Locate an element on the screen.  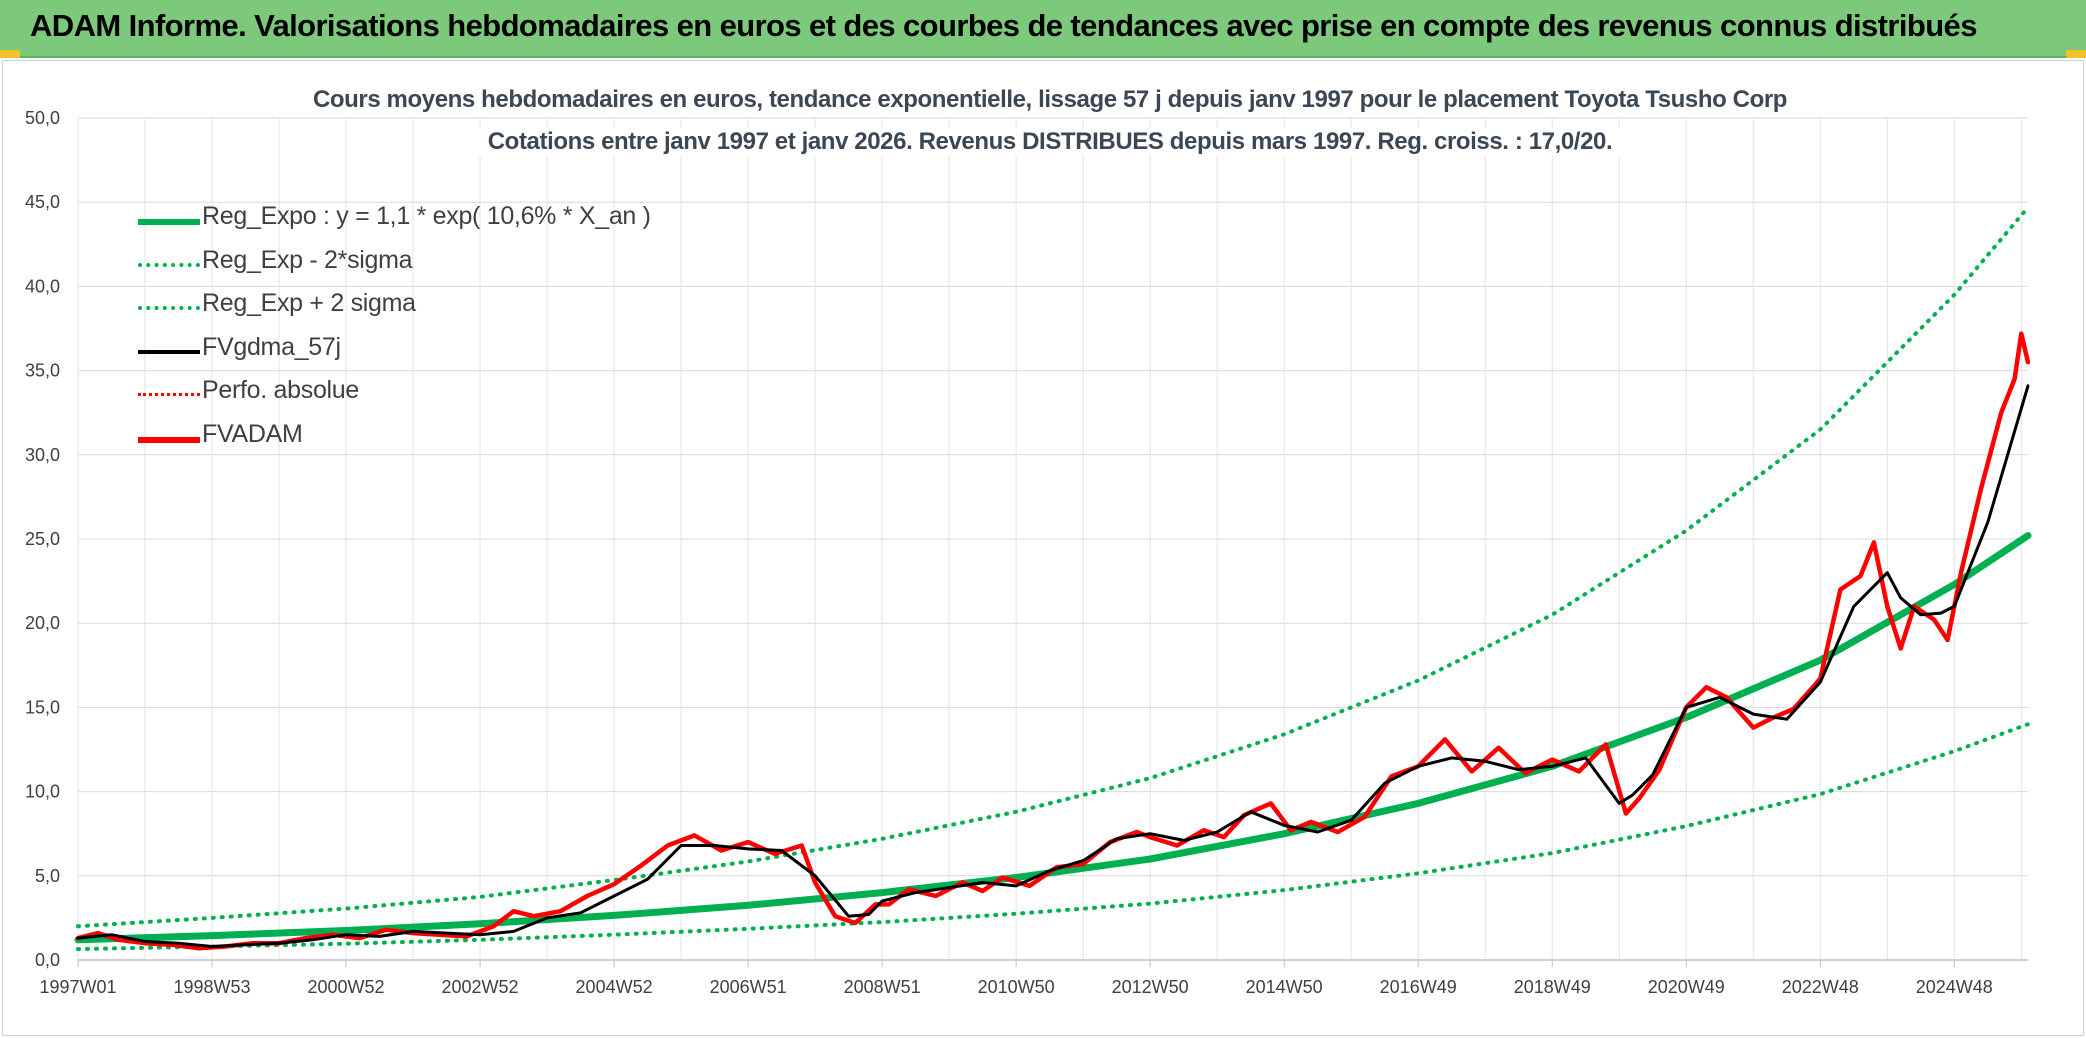
x-tick-label: 2006W51 is located at coordinates (748, 987).